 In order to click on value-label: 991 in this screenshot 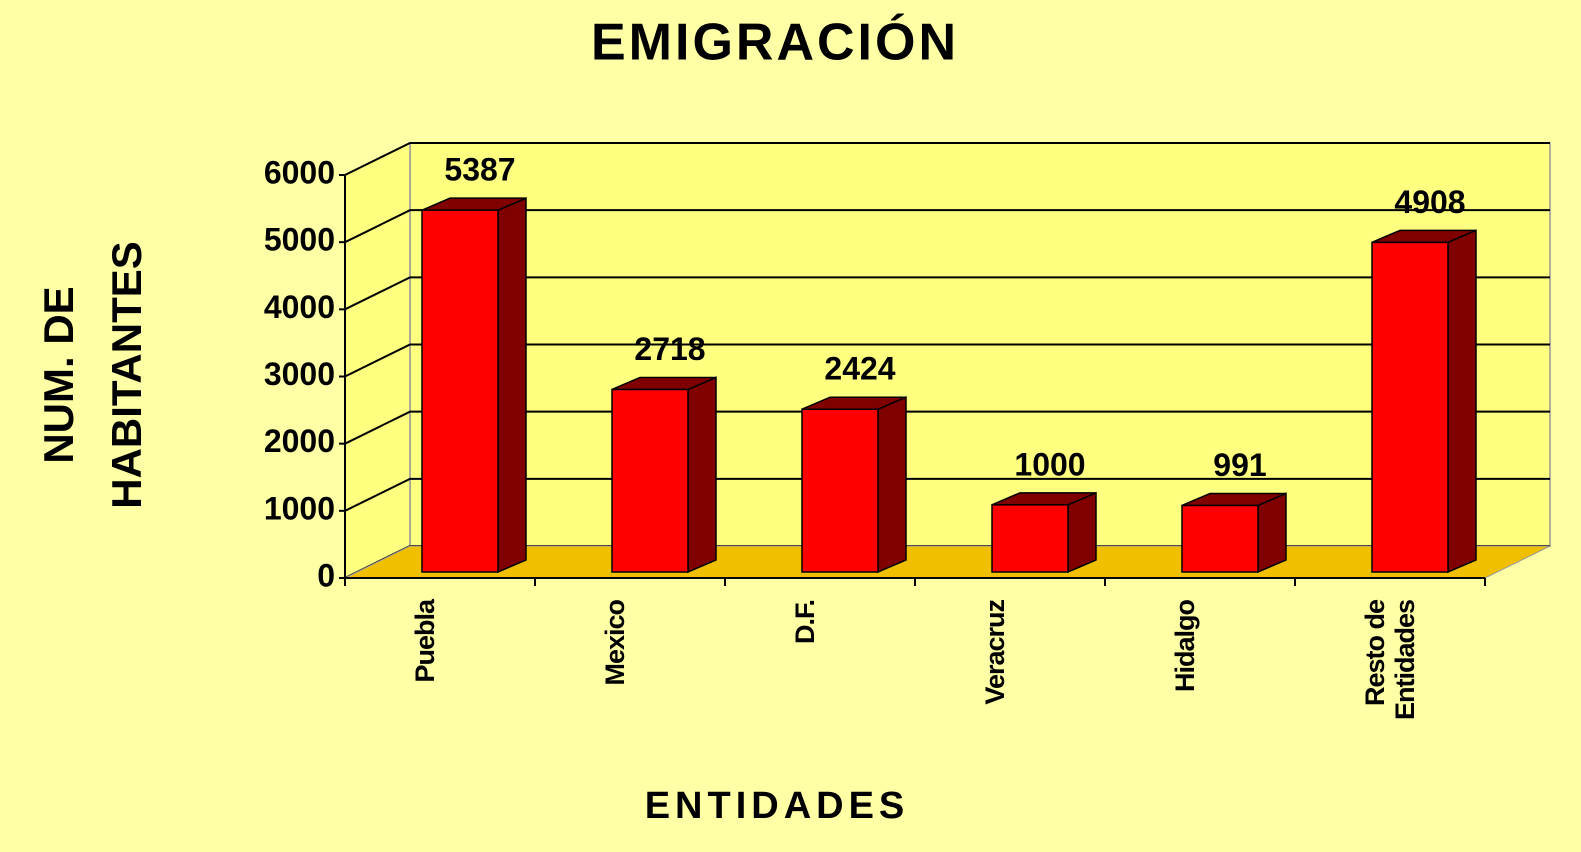, I will do `click(1239, 465)`.